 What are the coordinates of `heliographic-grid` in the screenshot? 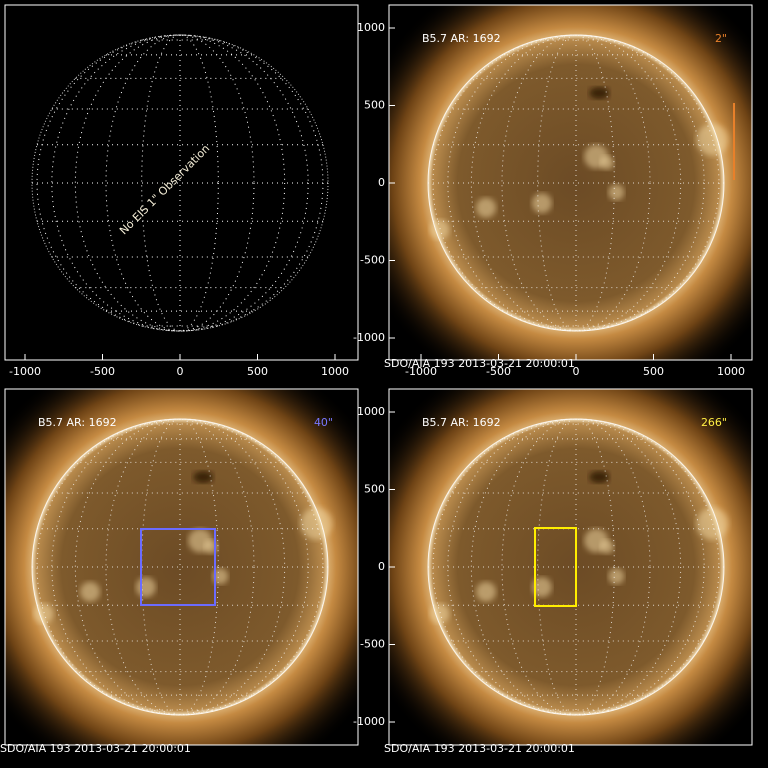 It's located at (180, 183).